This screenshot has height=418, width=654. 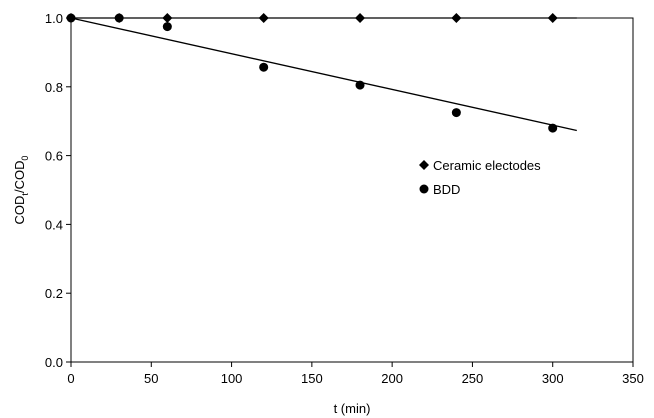 What do you see at coordinates (424, 189) in the screenshot?
I see `legend-circle-marker` at bounding box center [424, 189].